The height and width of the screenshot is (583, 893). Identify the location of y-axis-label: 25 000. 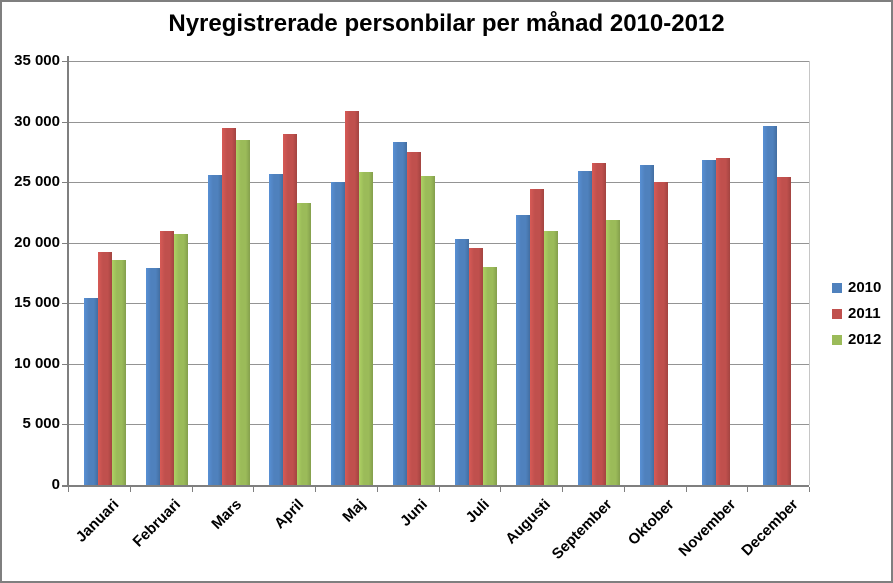
(37, 182).